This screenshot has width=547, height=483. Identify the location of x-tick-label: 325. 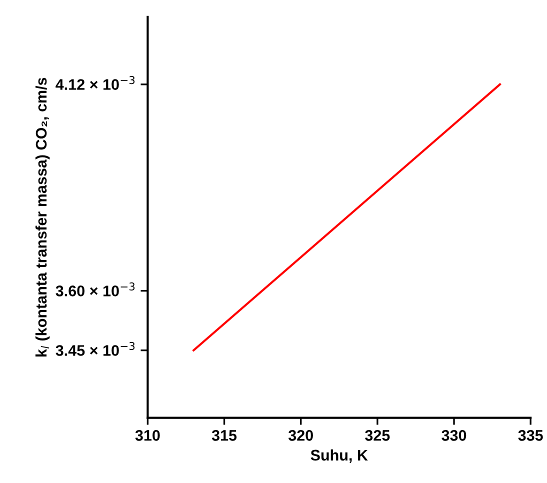
(377, 435).